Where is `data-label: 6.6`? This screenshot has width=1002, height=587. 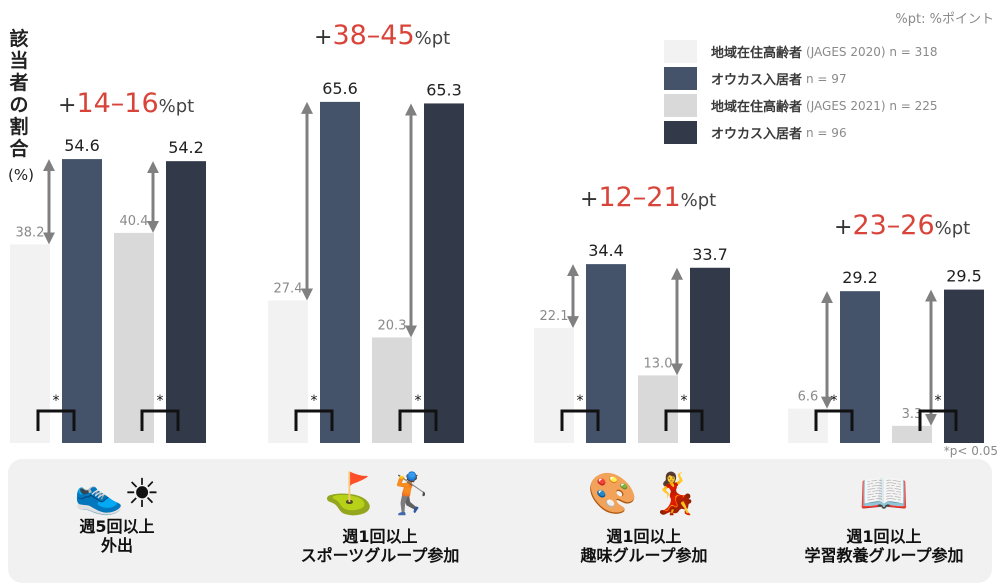
data-label: 6.6 is located at coordinates (808, 397).